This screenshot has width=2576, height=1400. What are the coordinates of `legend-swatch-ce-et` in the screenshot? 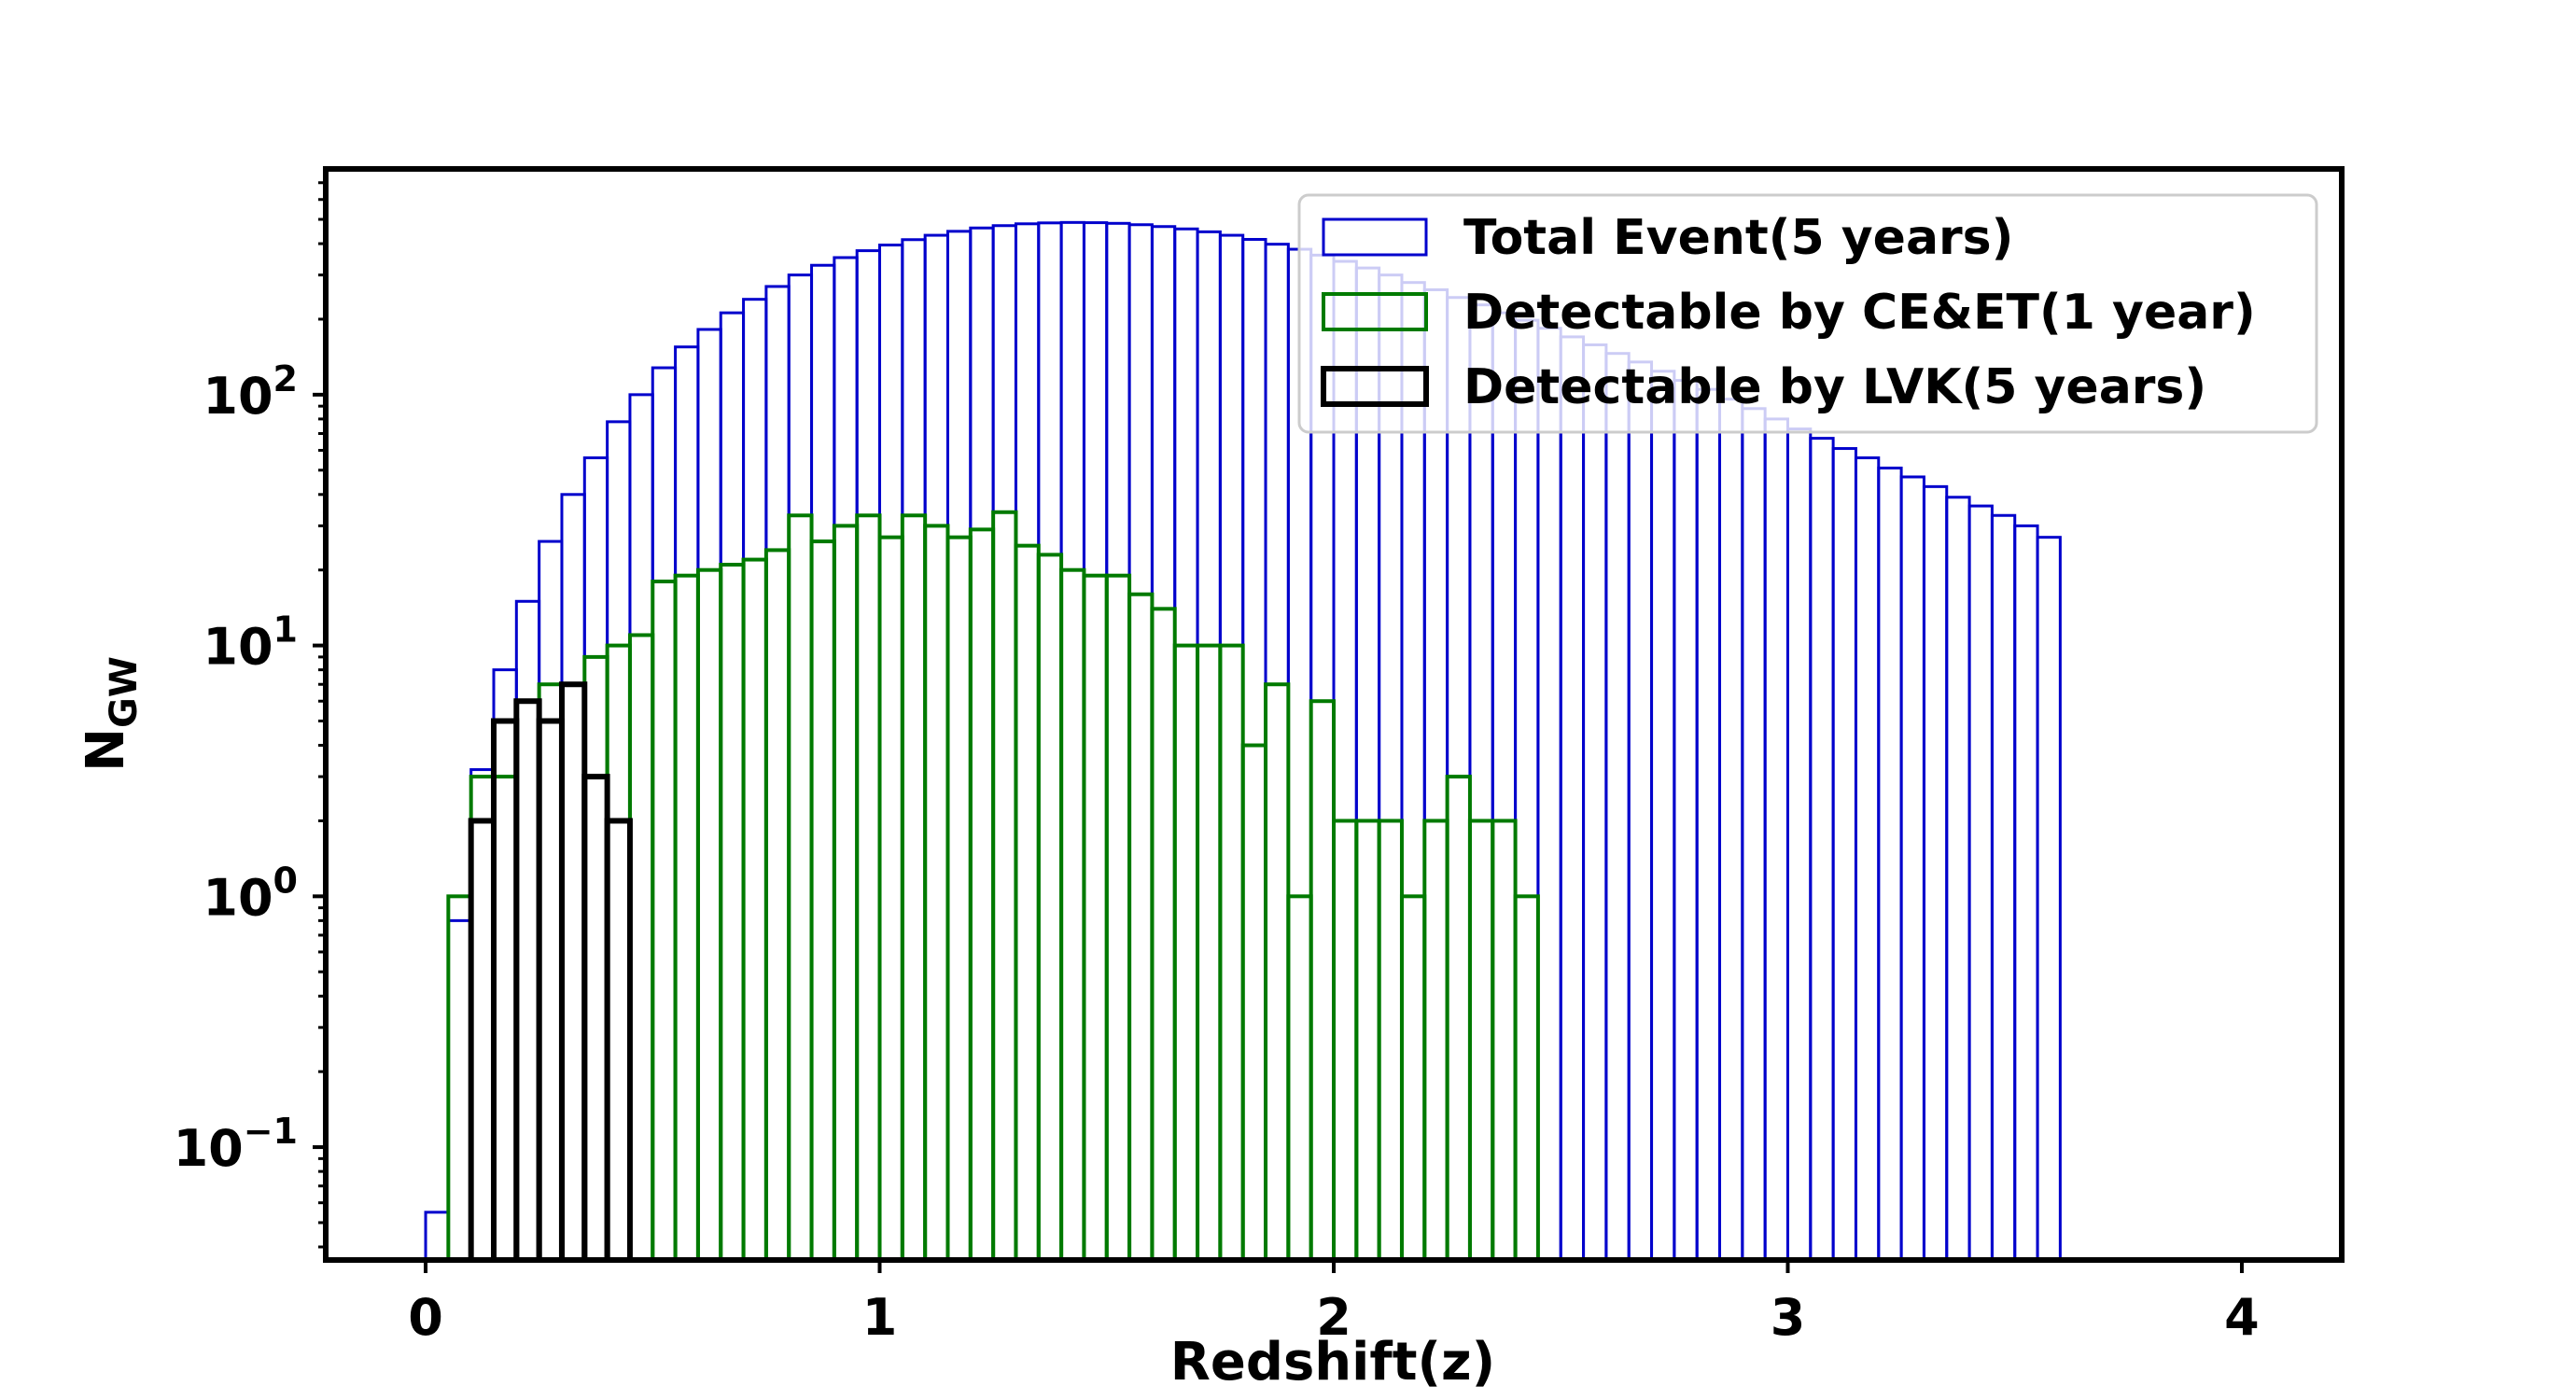 It's located at (1375, 311).